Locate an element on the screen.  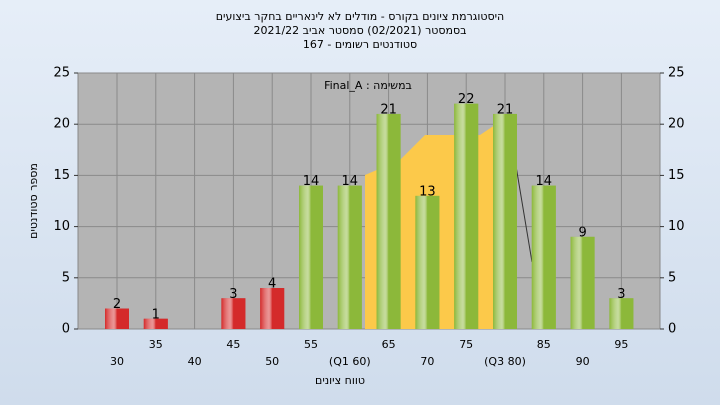
x-tick-label: 65 is located at coordinates (389, 344).